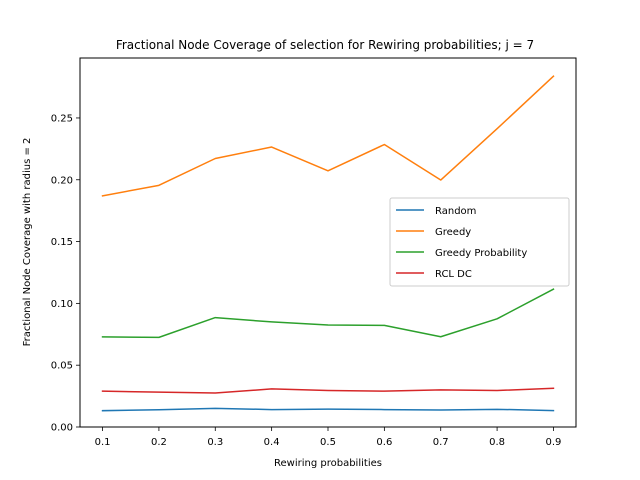  What do you see at coordinates (554, 442) in the screenshot?
I see `x-tick-label: 0.9` at bounding box center [554, 442].